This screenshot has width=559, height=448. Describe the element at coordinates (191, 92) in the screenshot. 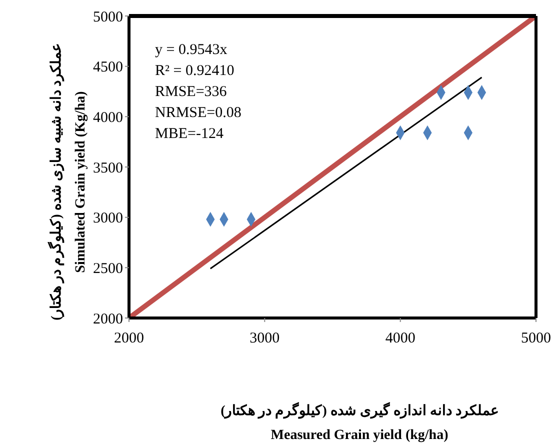

I see `annotation: RMSE=336` at that location.